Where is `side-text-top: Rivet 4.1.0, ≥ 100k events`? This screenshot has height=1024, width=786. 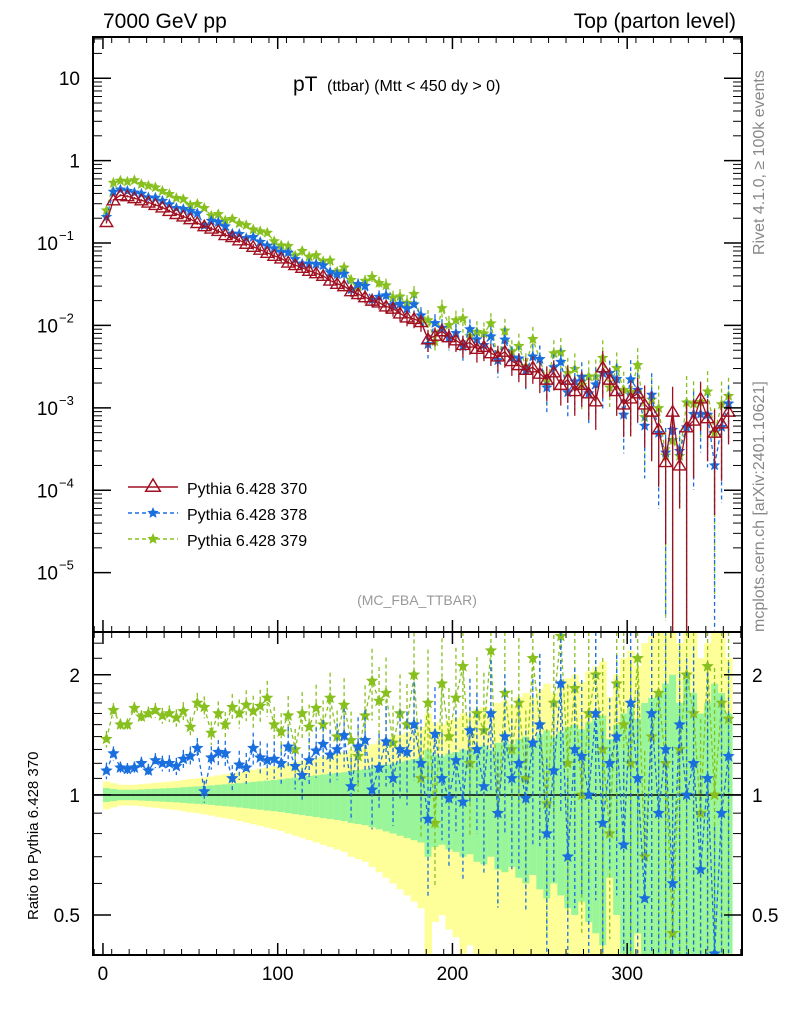
side-text-top: Rivet 4.1.0, ≥ 100k events is located at coordinates (759, 162).